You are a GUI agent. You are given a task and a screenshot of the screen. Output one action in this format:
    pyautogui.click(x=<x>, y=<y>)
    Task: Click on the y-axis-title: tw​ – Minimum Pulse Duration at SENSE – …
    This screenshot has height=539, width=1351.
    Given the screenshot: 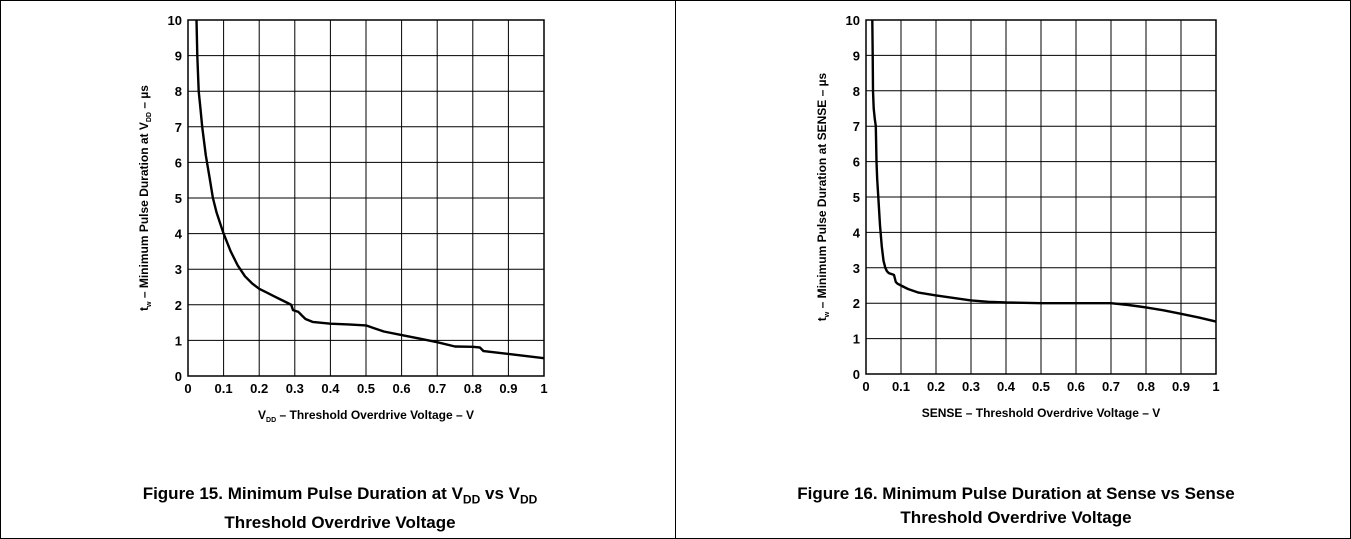 What is the action you would take?
    pyautogui.click(x=823, y=196)
    